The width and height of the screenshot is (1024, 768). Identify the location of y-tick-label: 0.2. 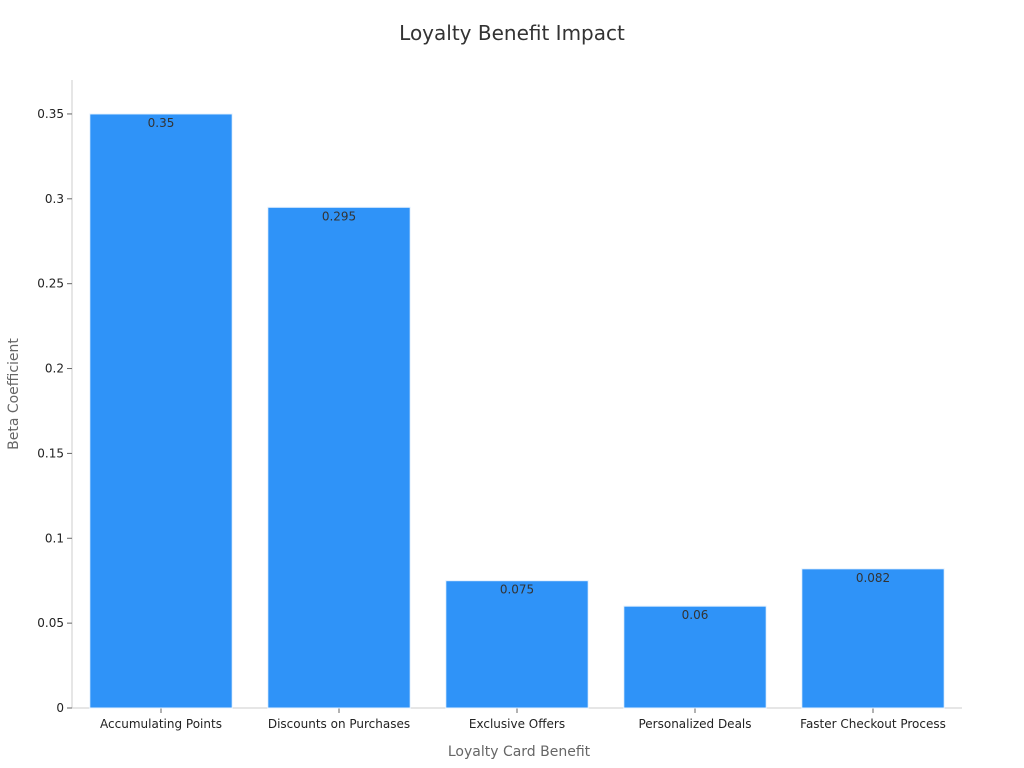
(54, 369).